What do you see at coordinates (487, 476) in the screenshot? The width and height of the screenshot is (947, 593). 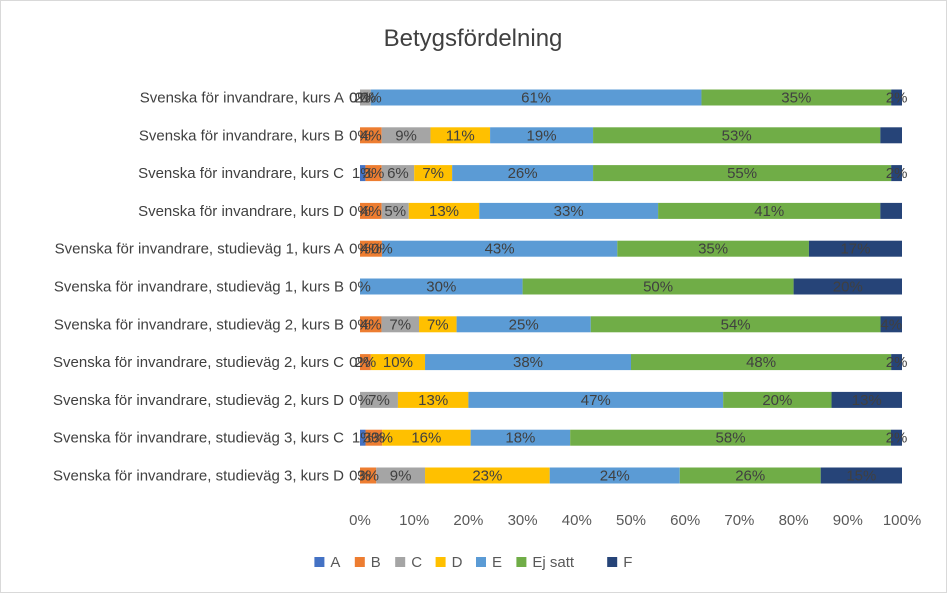 I see `data-label: 23%` at bounding box center [487, 476].